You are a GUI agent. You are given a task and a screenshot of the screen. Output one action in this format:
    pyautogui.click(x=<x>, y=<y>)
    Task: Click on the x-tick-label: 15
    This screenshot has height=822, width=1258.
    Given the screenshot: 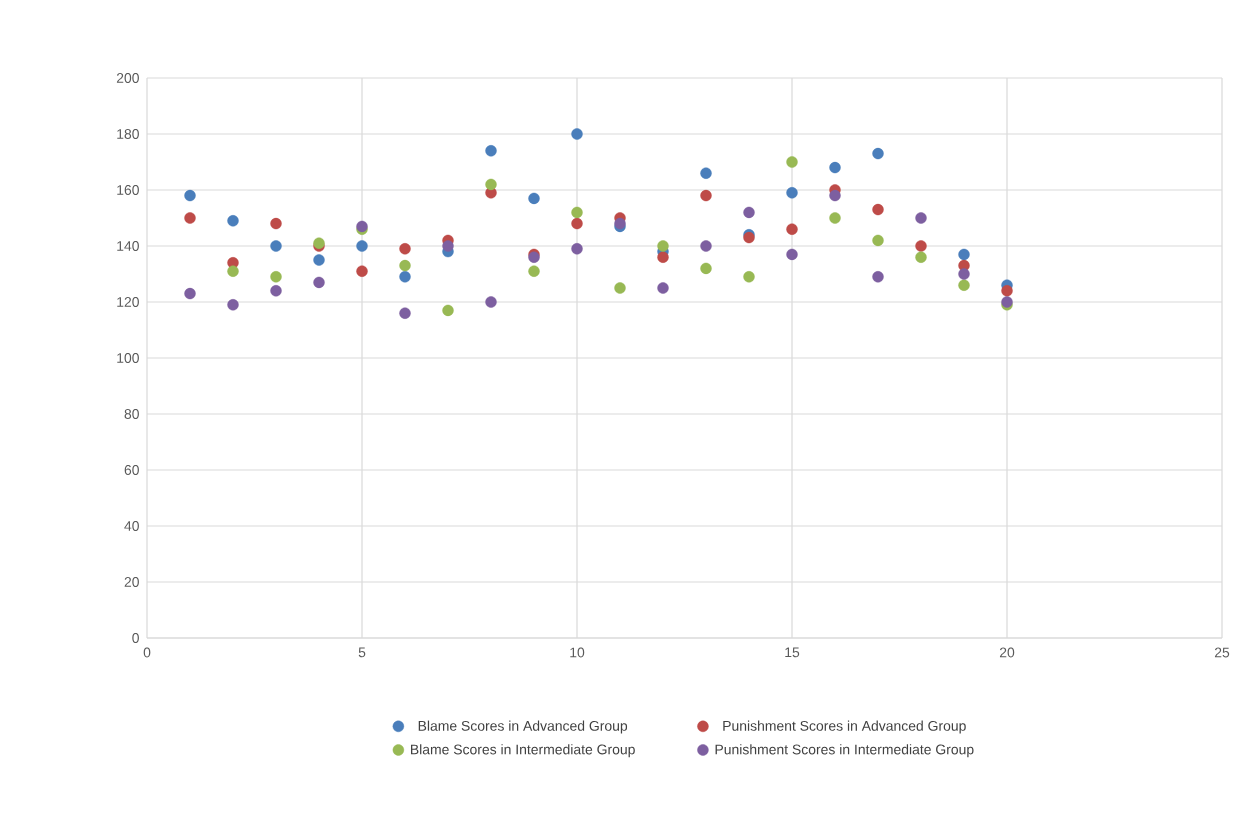 What is the action you would take?
    pyautogui.click(x=792, y=652)
    